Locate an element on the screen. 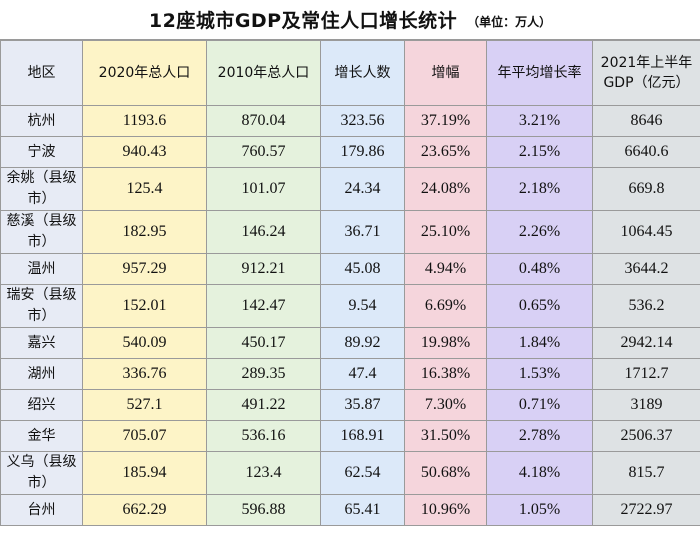  cell-increase: 19.98% is located at coordinates (445, 343).